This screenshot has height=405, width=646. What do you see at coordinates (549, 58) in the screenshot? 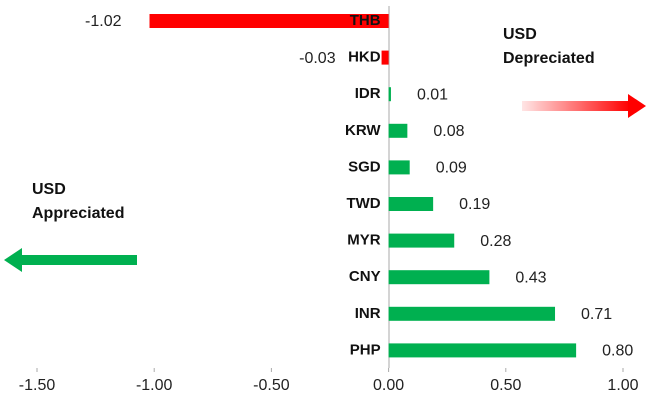
I see `annotation: Depreciated` at bounding box center [549, 58].